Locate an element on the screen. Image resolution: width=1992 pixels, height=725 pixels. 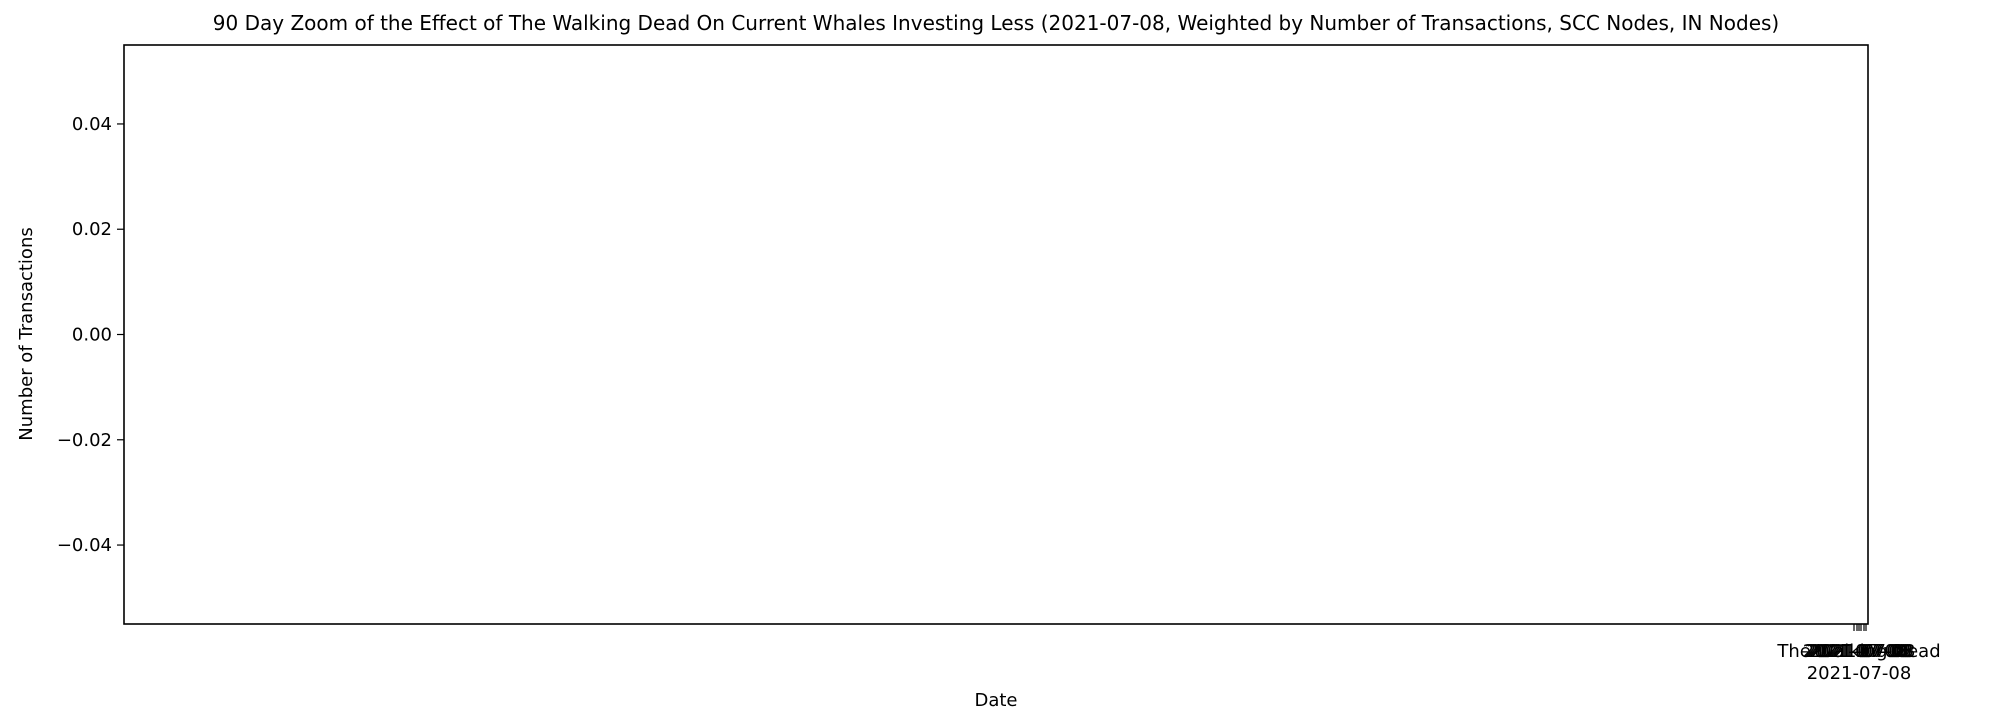
y-tick-label: 0.04 is located at coordinates (92, 124).